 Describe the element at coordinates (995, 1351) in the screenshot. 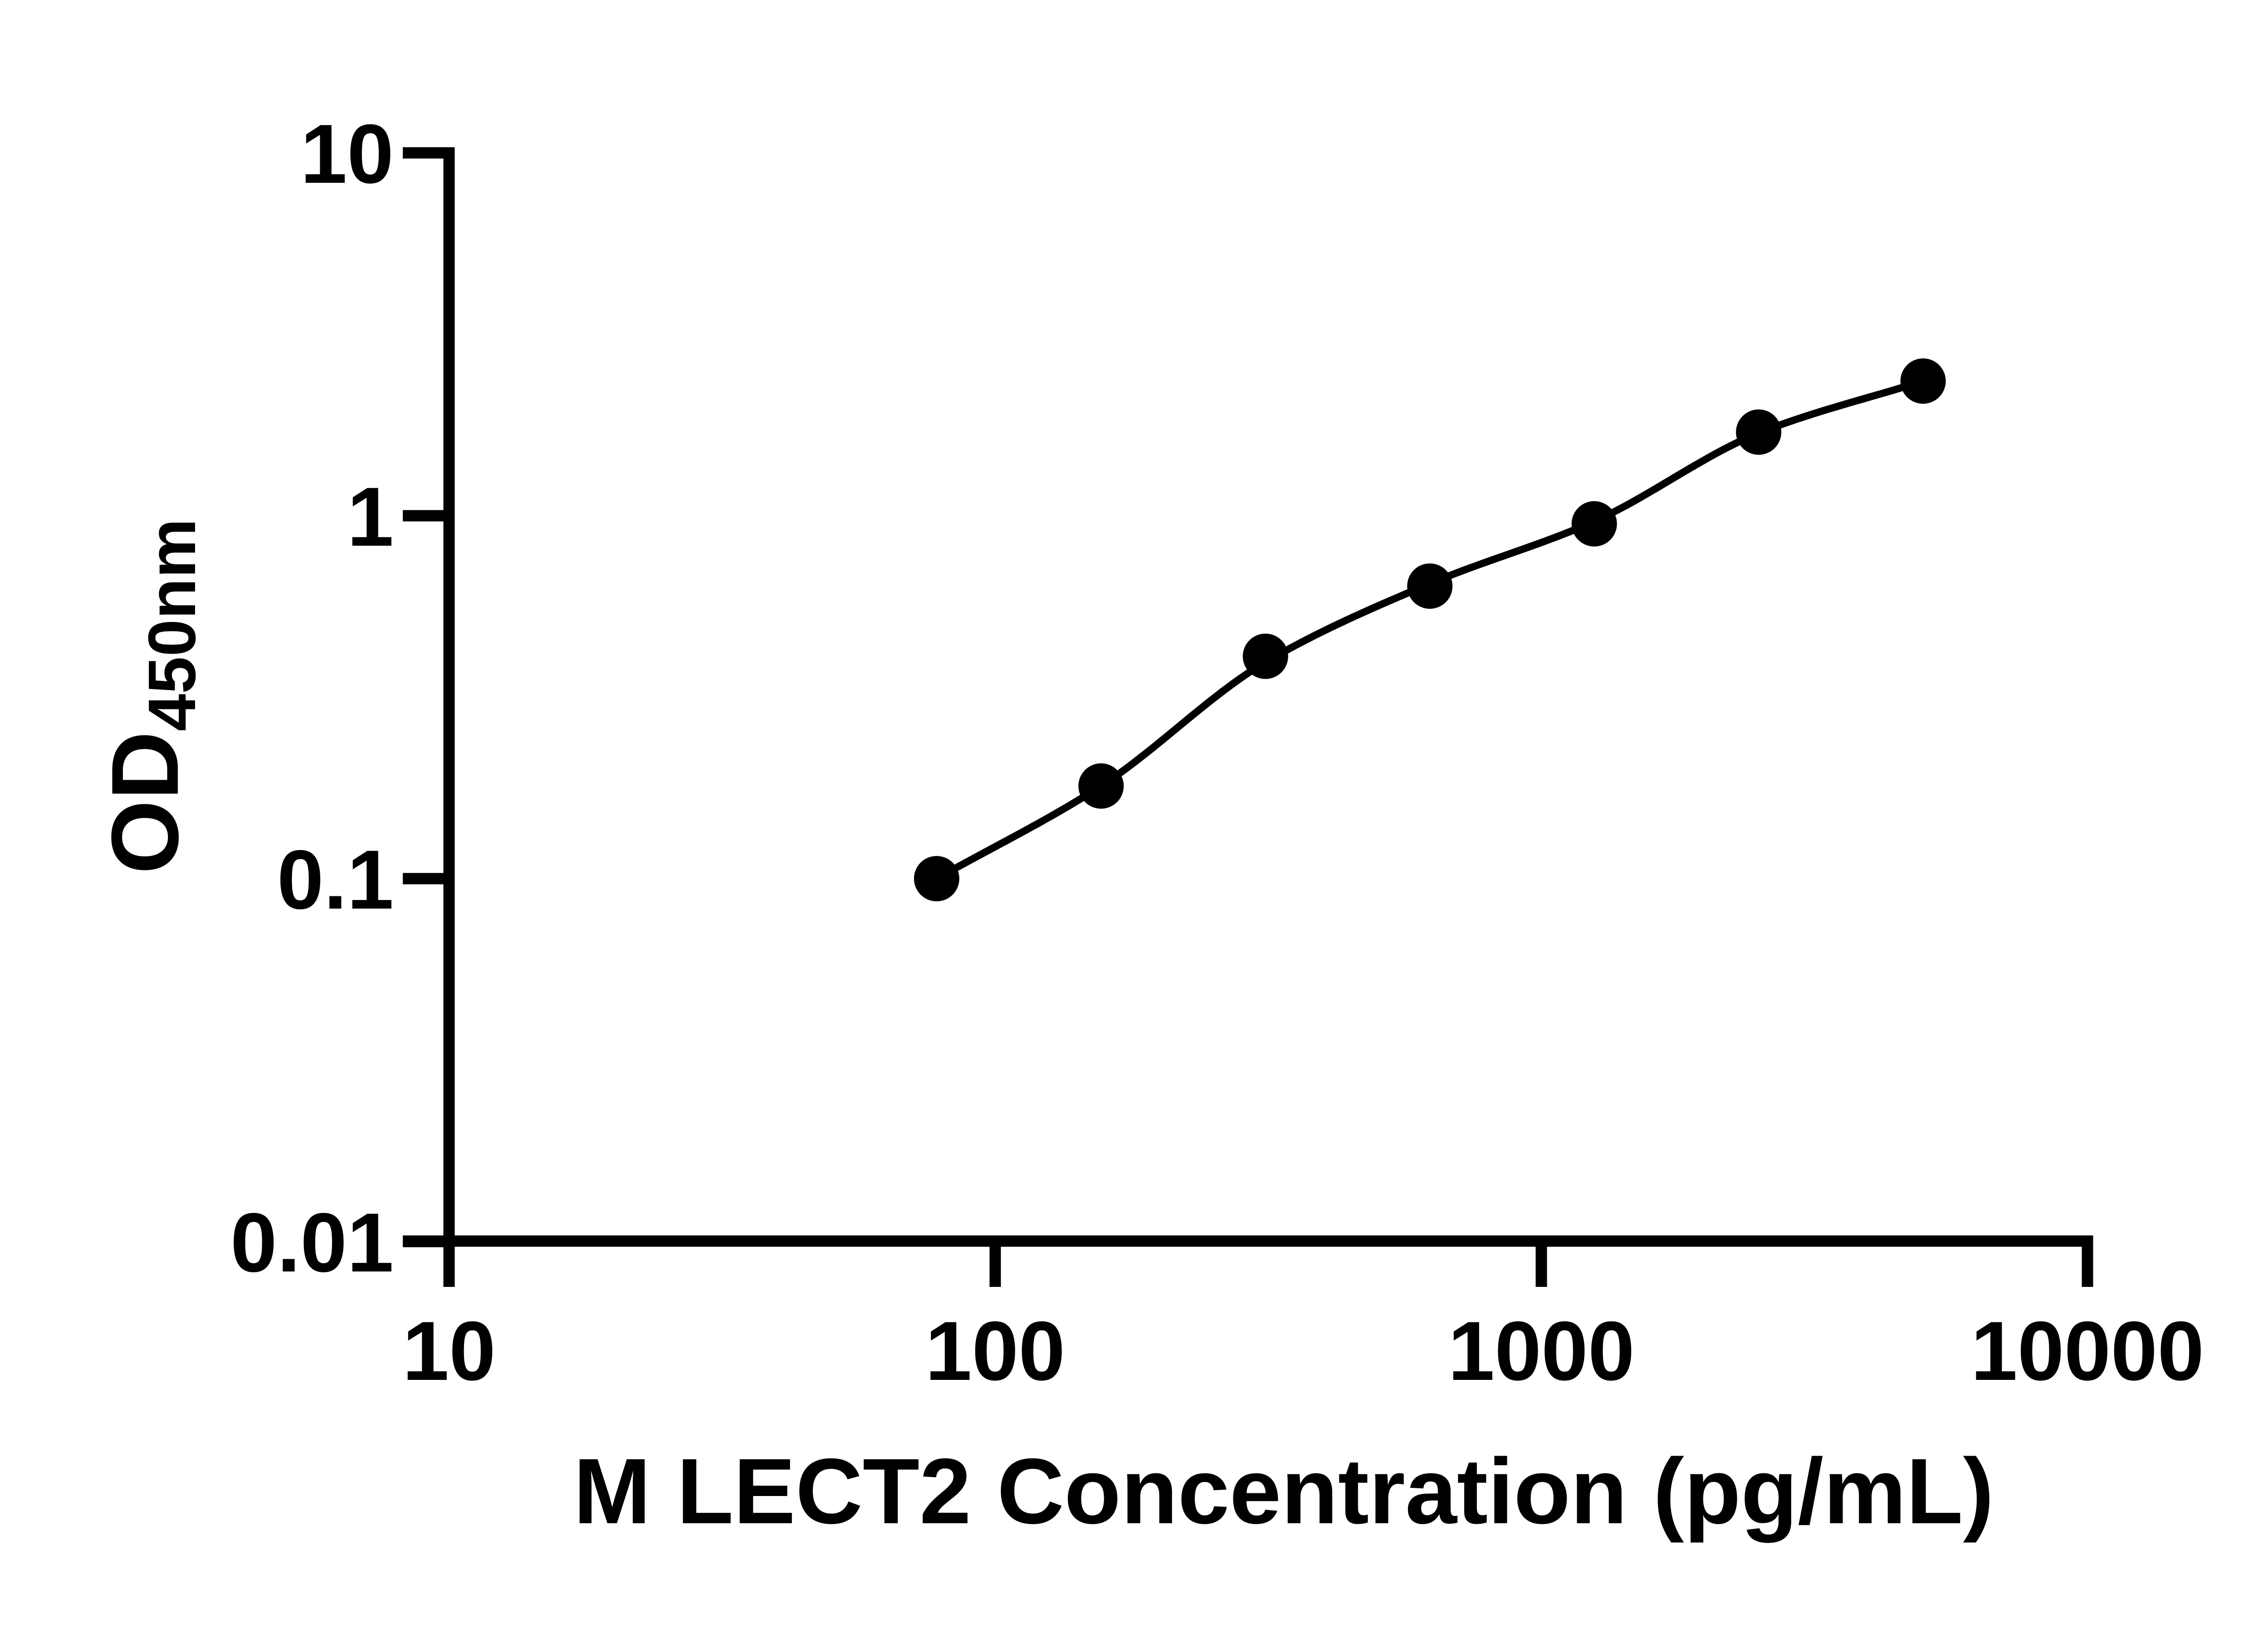

I see `x-tick-label: 100` at that location.